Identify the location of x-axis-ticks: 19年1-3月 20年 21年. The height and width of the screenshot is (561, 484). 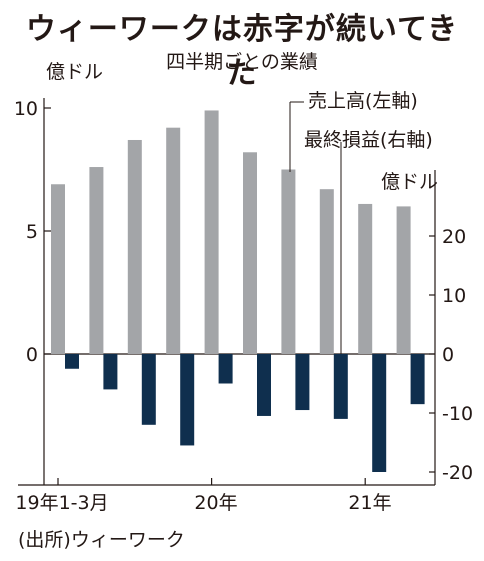
(203, 496).